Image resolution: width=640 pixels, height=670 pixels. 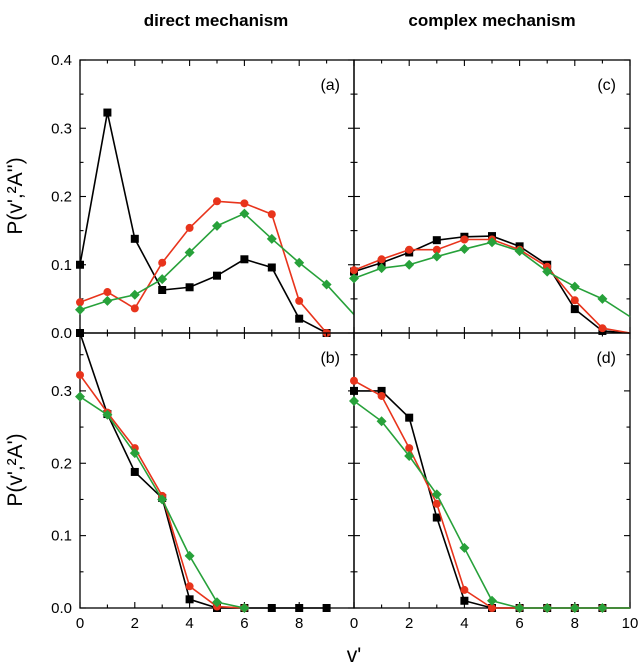 What do you see at coordinates (189, 623) in the screenshot?
I see `x-tick-label-b-4: 4` at bounding box center [189, 623].